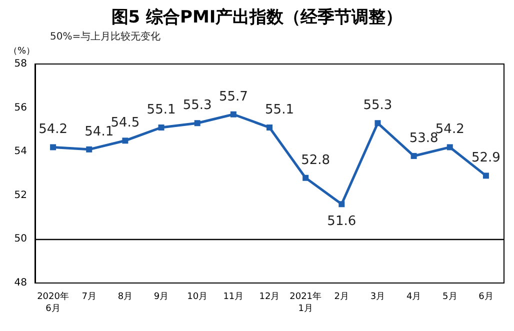 This screenshot has height=331, width=514. What do you see at coordinates (341, 222) in the screenshot?
I see `data-label: 51.6` at bounding box center [341, 222].